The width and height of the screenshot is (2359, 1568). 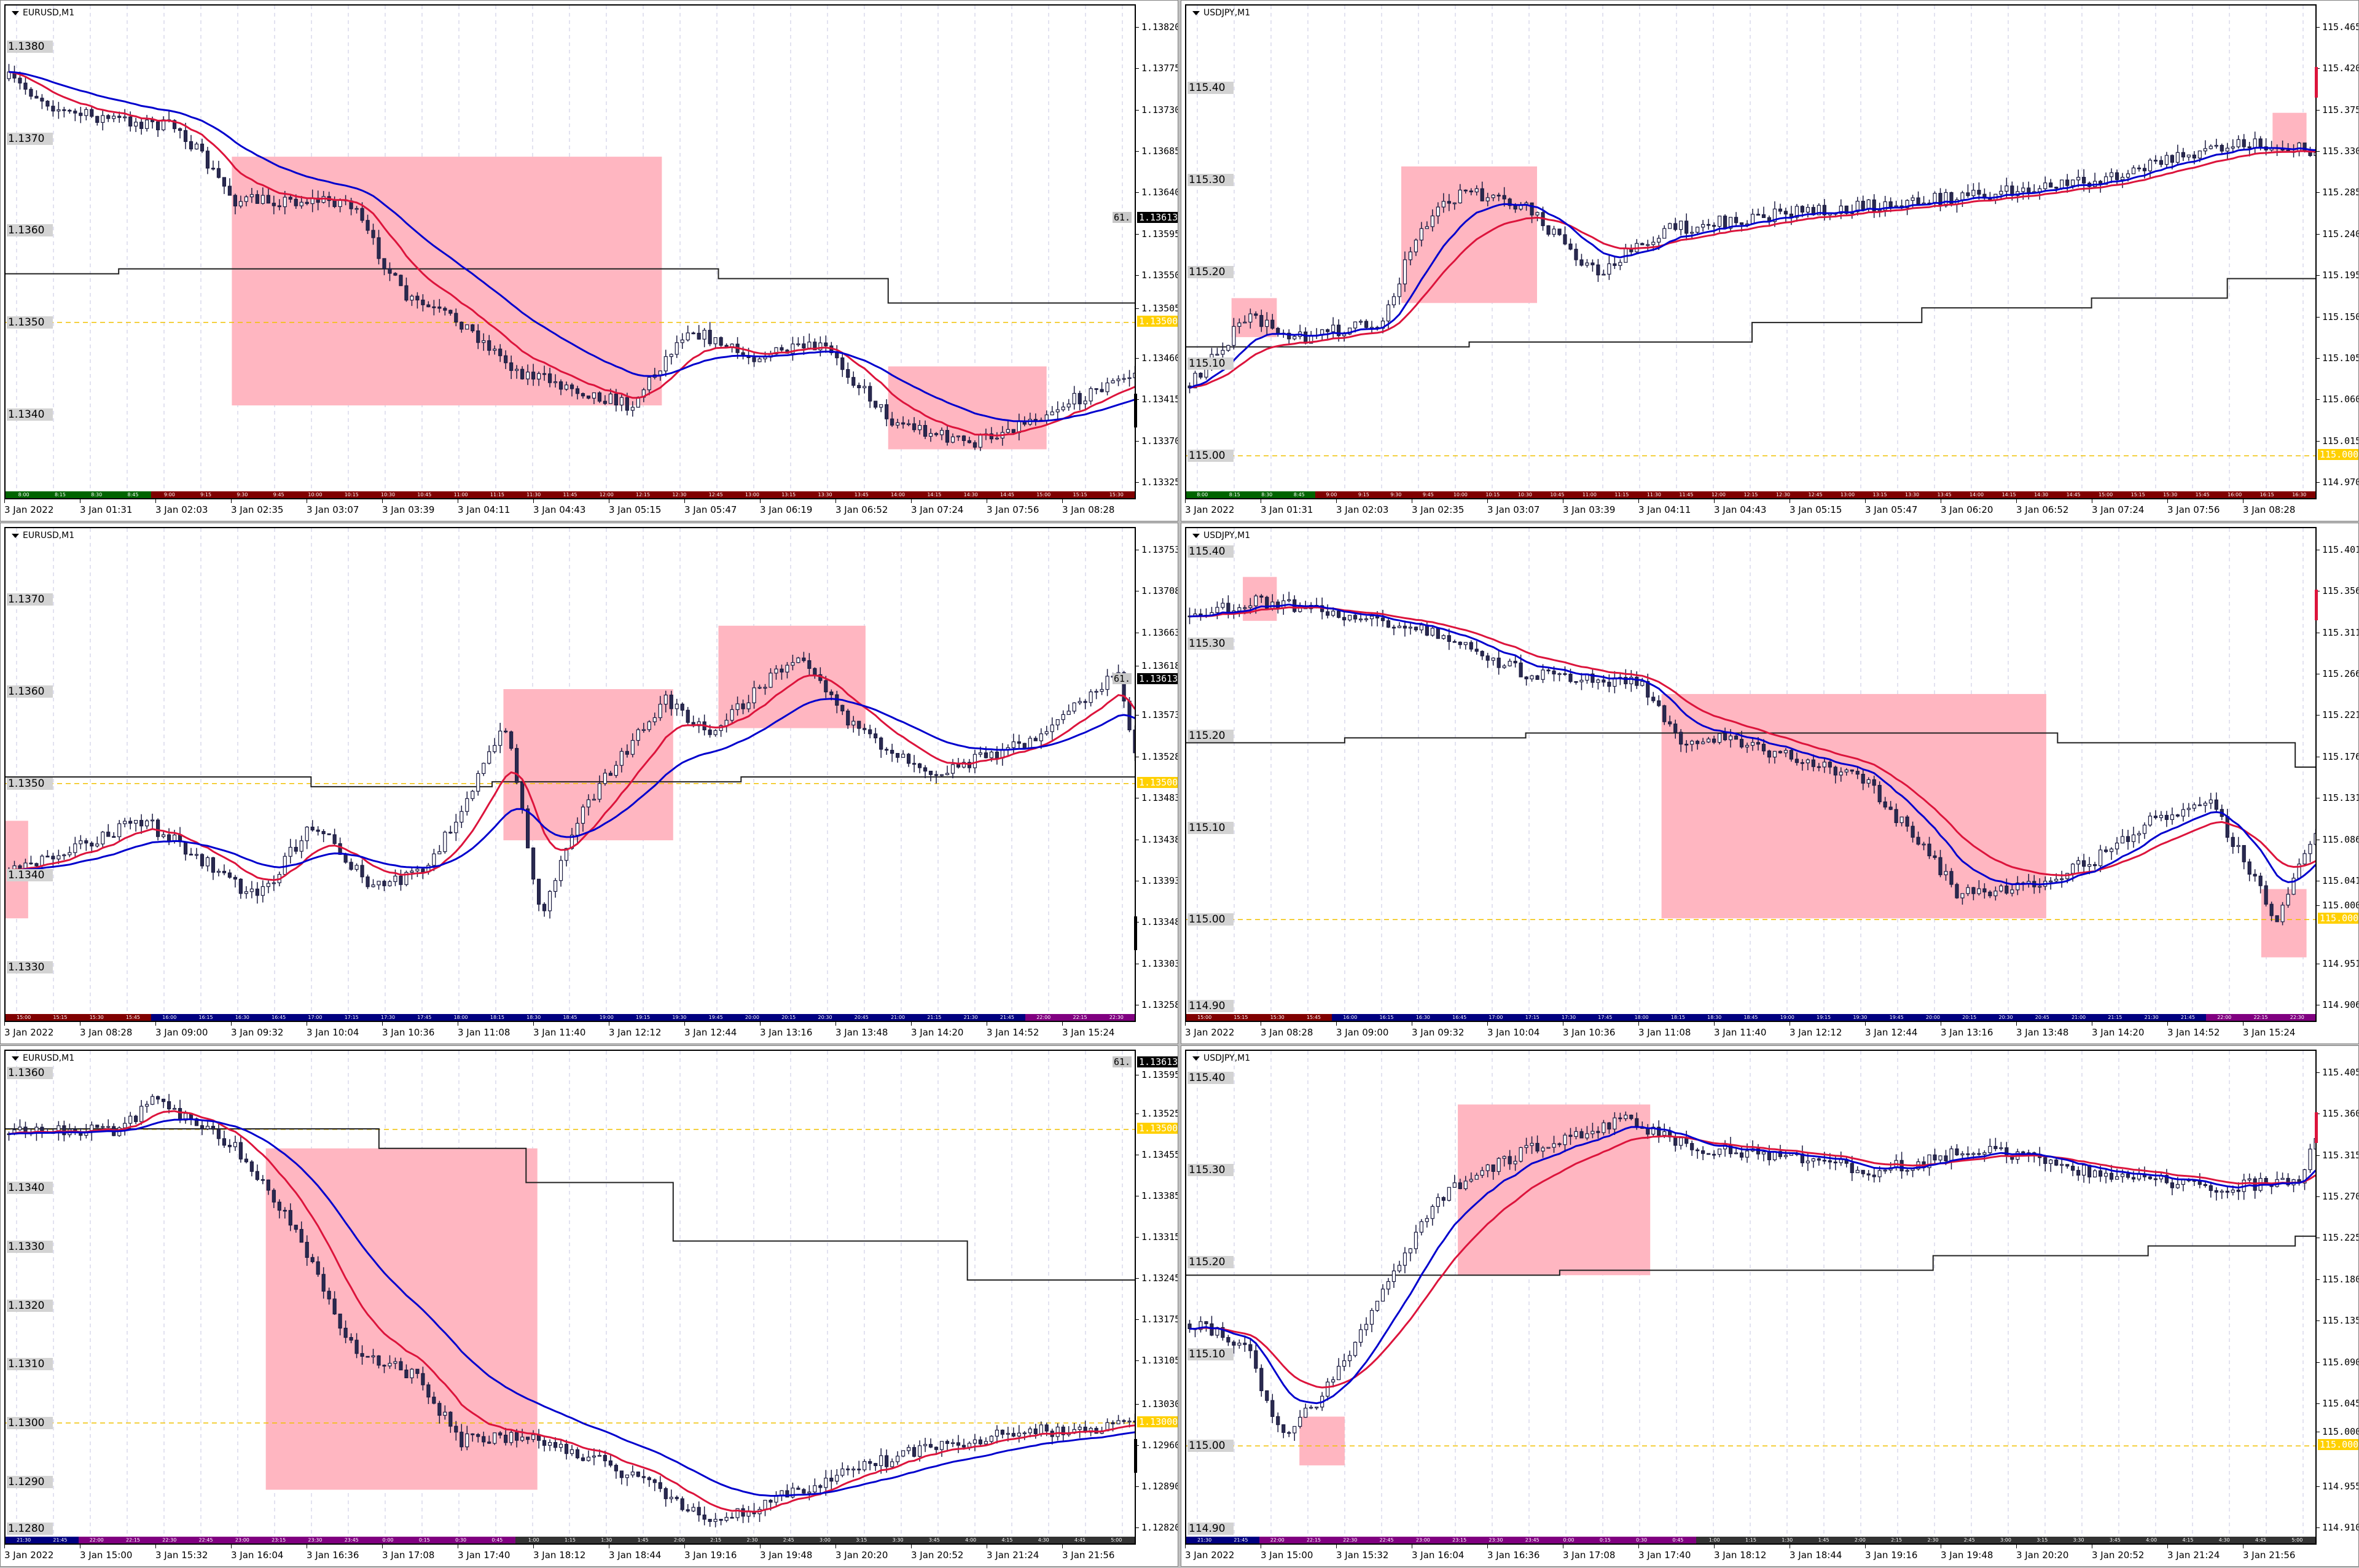 What do you see at coordinates (1439, 1030) in the screenshot?
I see `time-tick-label: 3 Jan 09:32` at bounding box center [1439, 1030].